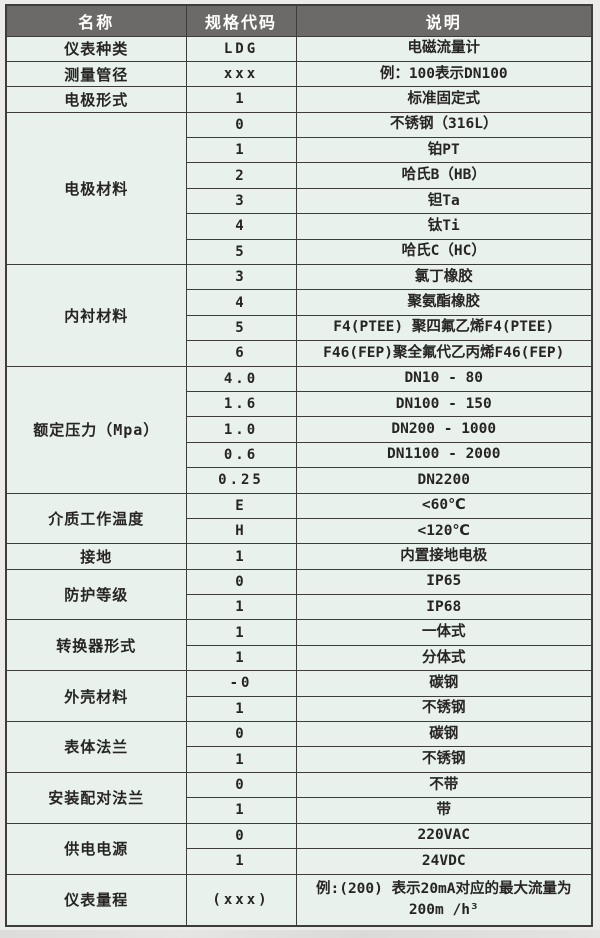 This screenshot has width=600, height=938. I want to click on spec-code-cell: 6, so click(241, 353).